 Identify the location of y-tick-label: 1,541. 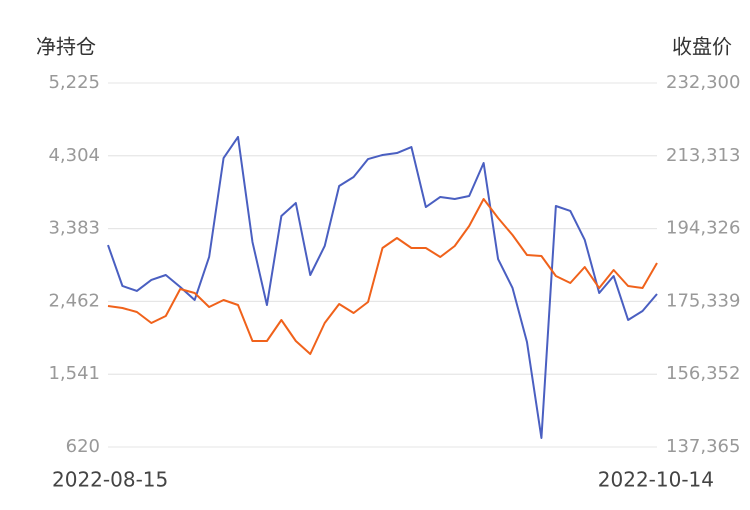
(74, 373).